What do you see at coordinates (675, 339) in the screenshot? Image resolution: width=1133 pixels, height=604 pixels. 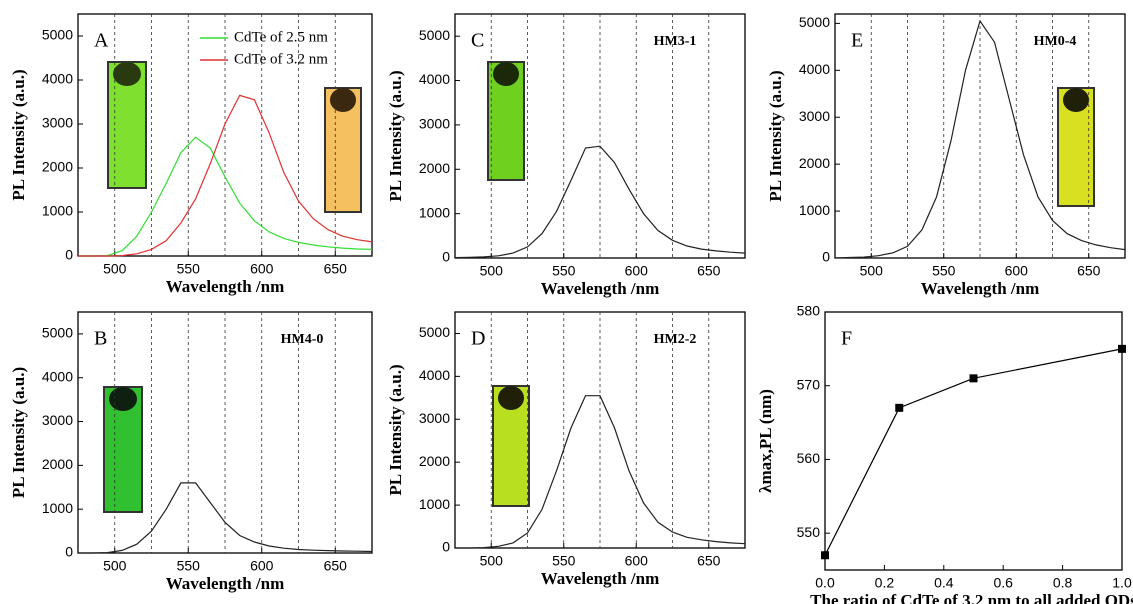 I see `annotation: HM2-2` at bounding box center [675, 339].